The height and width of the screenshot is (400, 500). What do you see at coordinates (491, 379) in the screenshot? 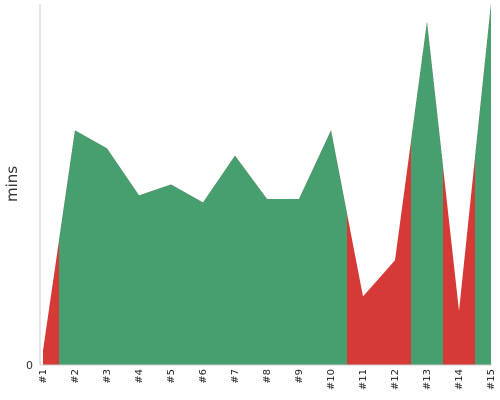
I see `x-tick-label: #15` at bounding box center [491, 379].